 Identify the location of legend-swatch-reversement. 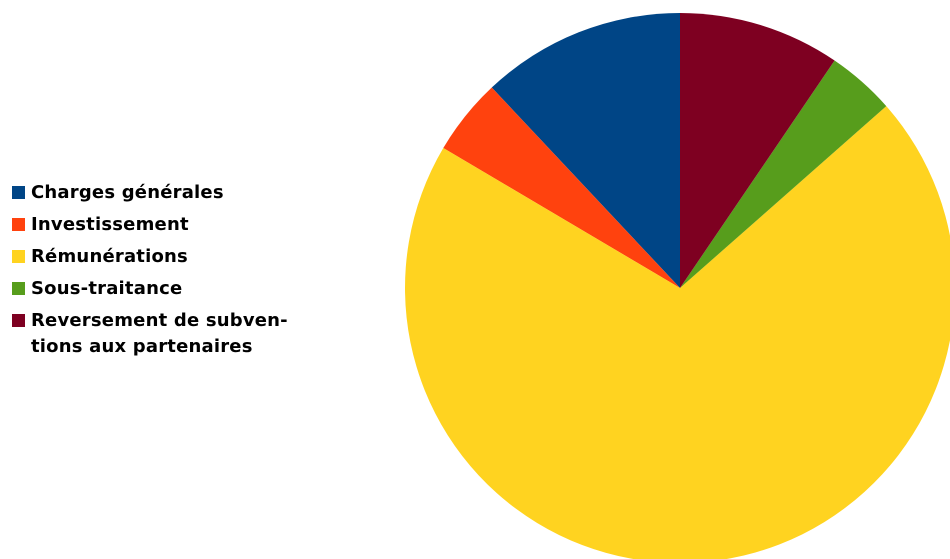
(18, 320).